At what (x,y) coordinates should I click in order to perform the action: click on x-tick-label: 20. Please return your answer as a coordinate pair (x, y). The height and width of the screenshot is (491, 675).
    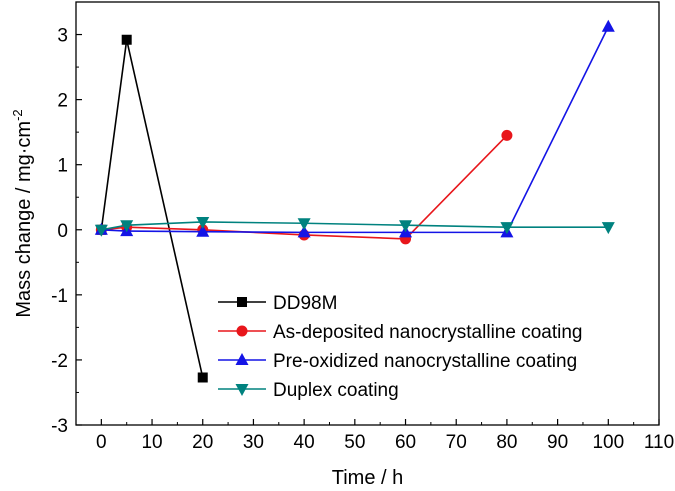
    Looking at the image, I should click on (202, 442).